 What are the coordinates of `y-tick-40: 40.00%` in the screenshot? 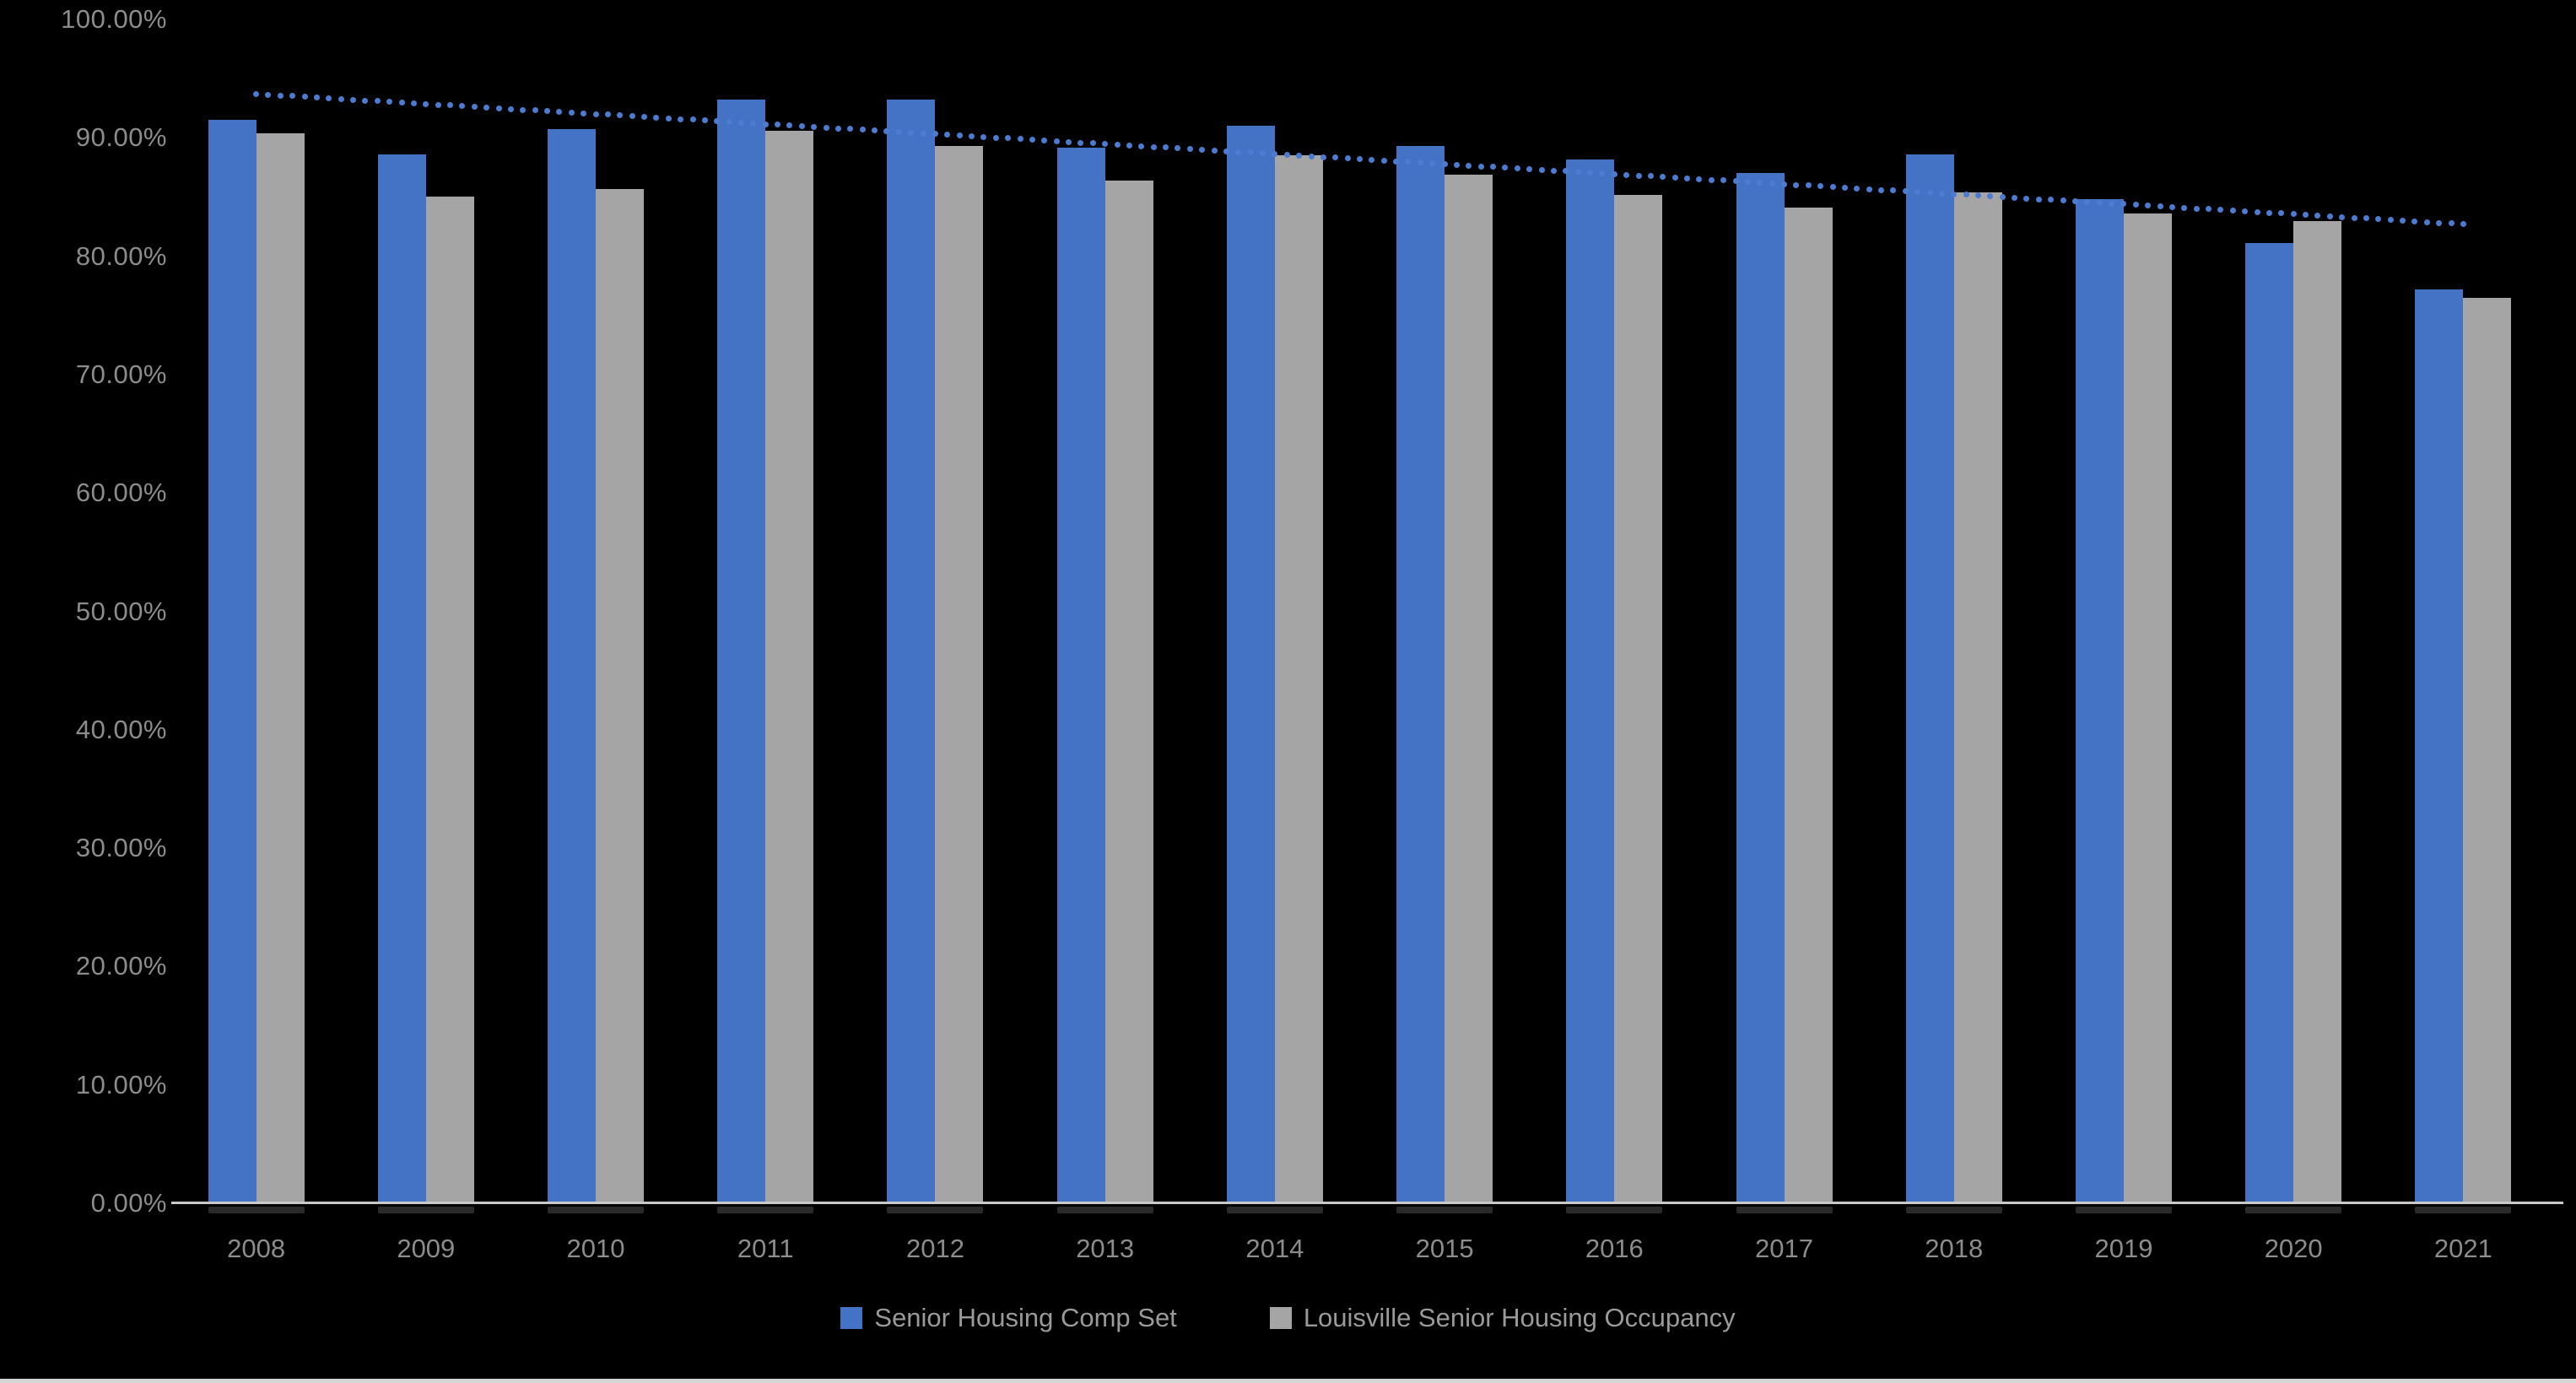 It's located at (121, 729).